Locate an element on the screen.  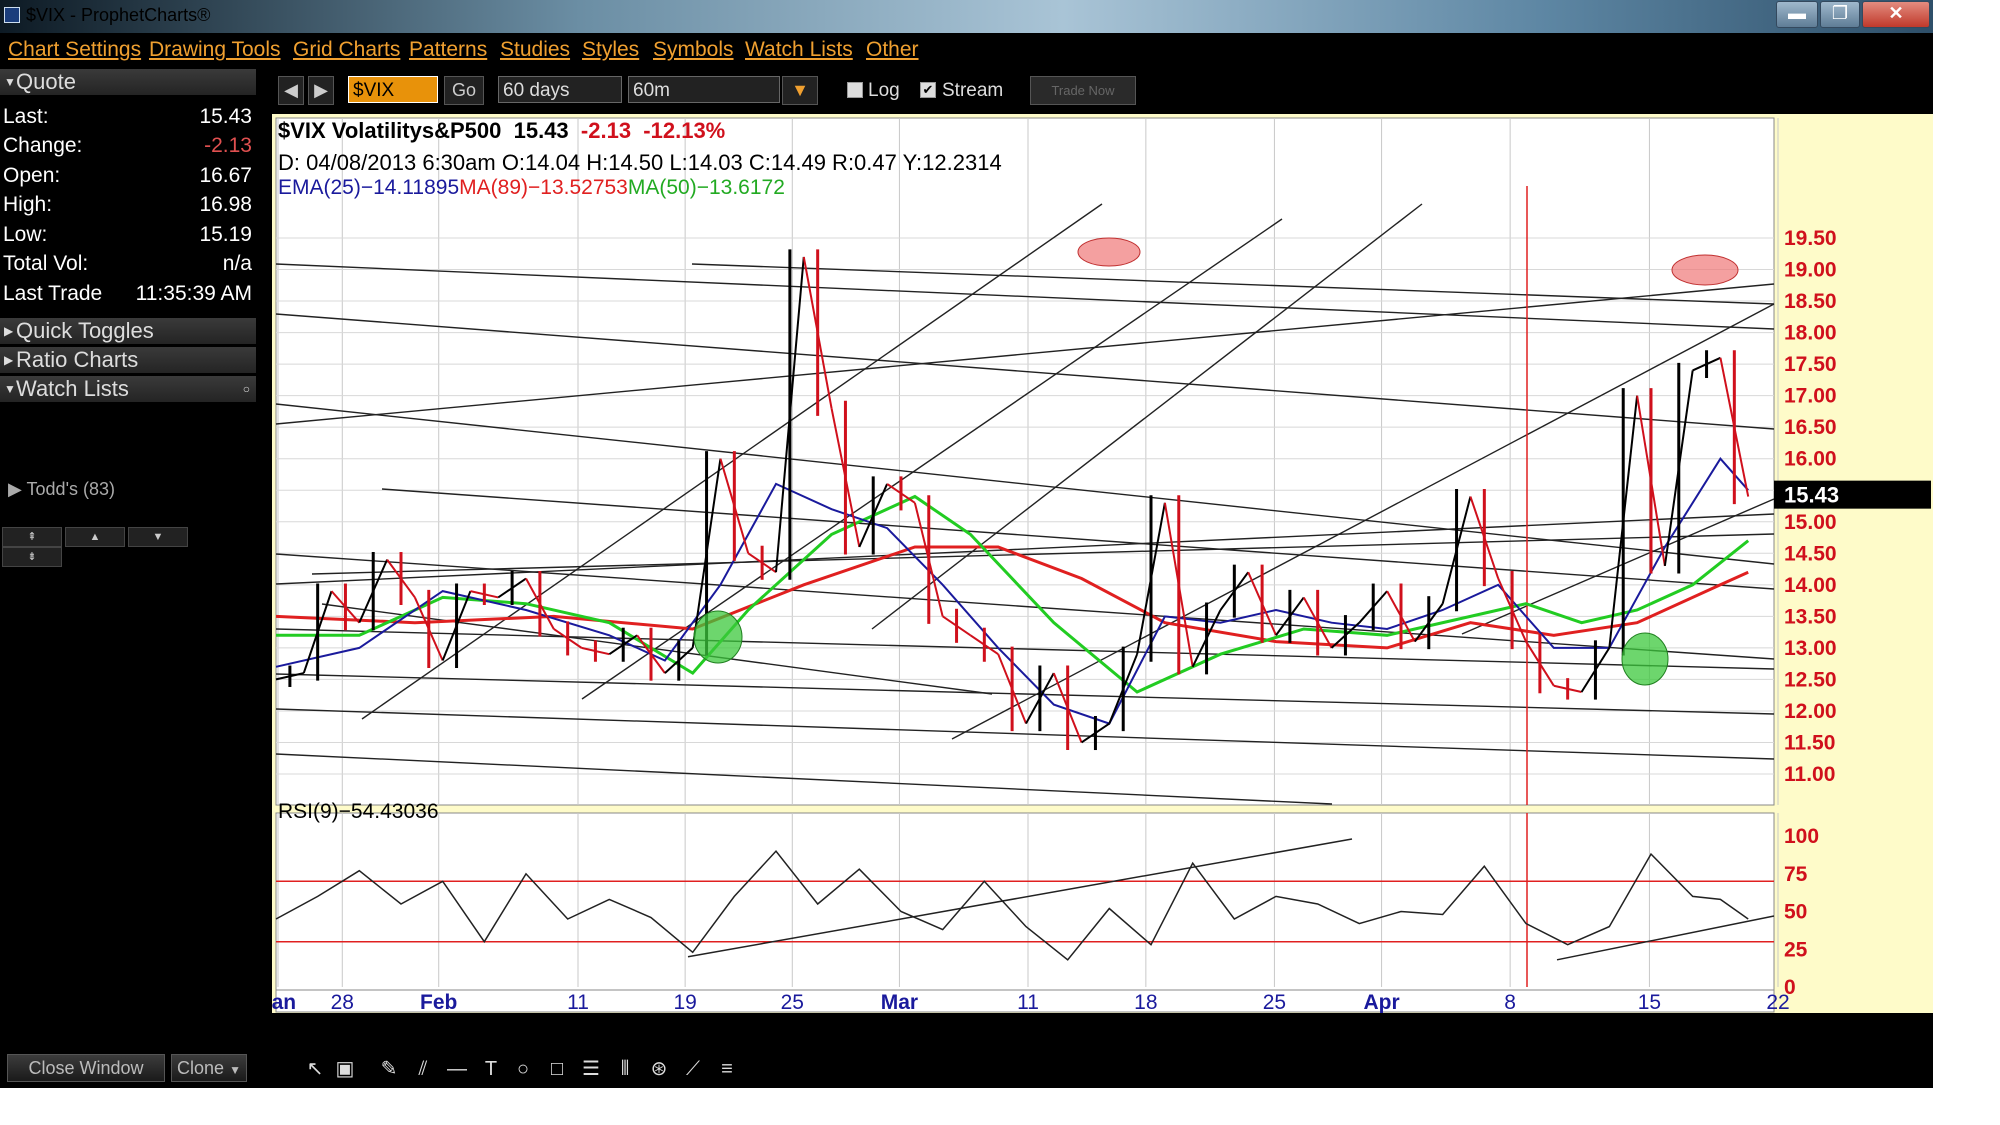
go-button: Go is located at coordinates (464, 90).